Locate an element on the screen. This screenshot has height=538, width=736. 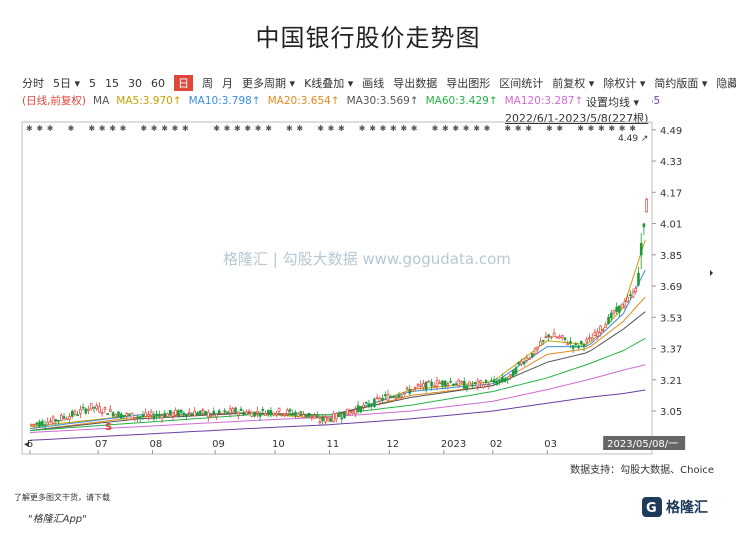
toolbar-item-1: 5日 ▾ is located at coordinates (67, 83).